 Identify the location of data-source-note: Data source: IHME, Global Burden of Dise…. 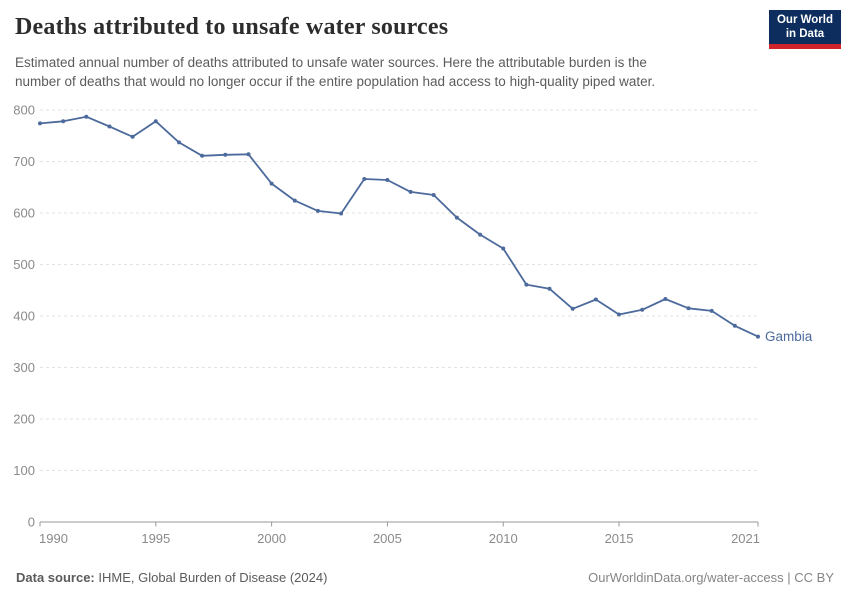
(171, 577).